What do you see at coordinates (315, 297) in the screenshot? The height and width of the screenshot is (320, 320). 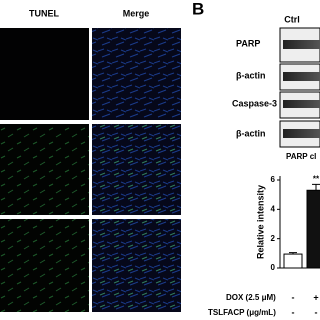 I see `condition-value: +` at bounding box center [315, 297].